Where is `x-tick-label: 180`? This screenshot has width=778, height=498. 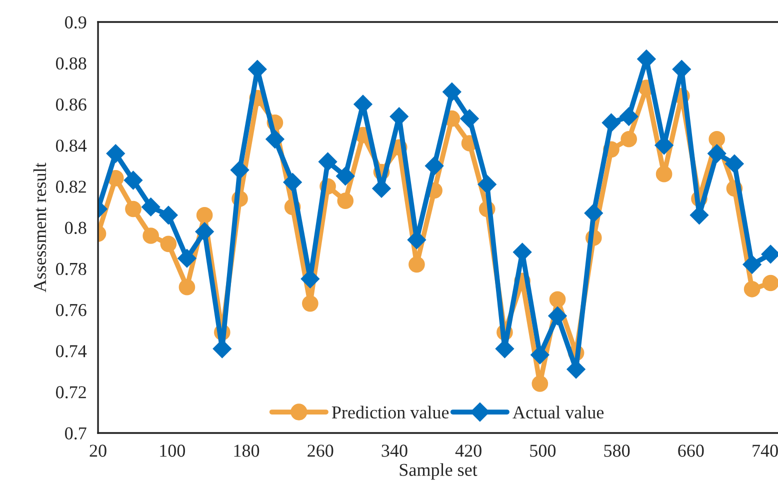 x-tick-label: 180 is located at coordinates (247, 450).